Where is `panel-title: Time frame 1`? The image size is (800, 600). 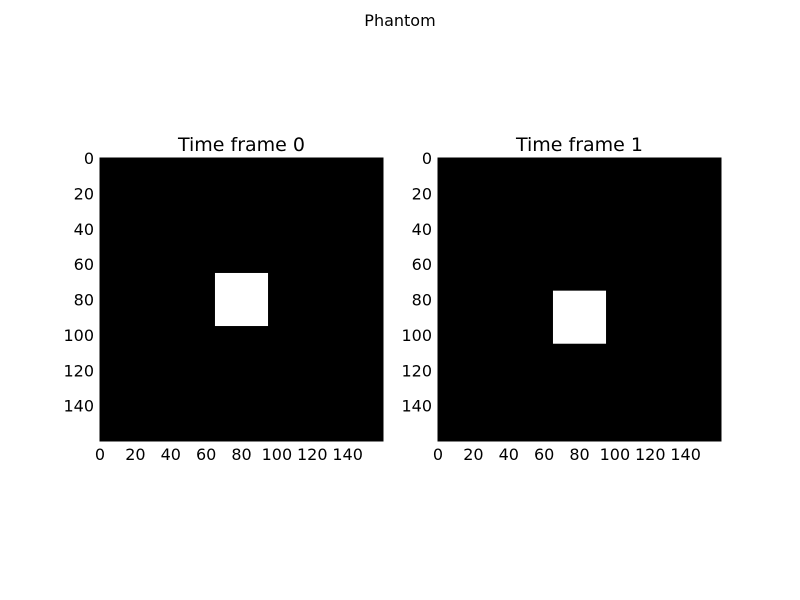
panel-title: Time frame 1 is located at coordinates (579, 145).